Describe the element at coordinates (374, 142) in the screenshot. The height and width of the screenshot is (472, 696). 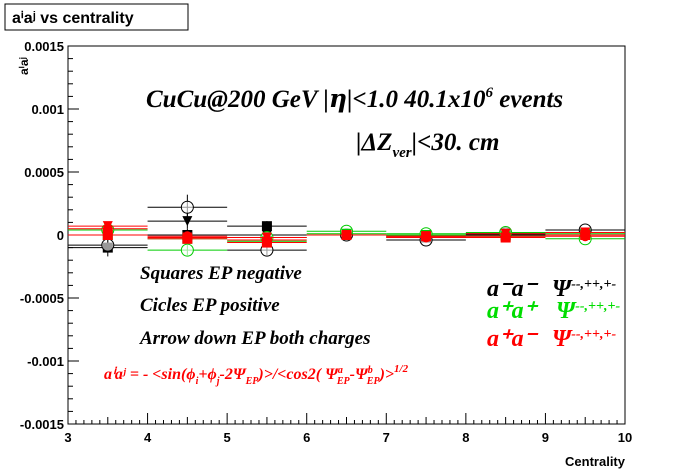
I see `dz-pre: |ΔZ` at that location.